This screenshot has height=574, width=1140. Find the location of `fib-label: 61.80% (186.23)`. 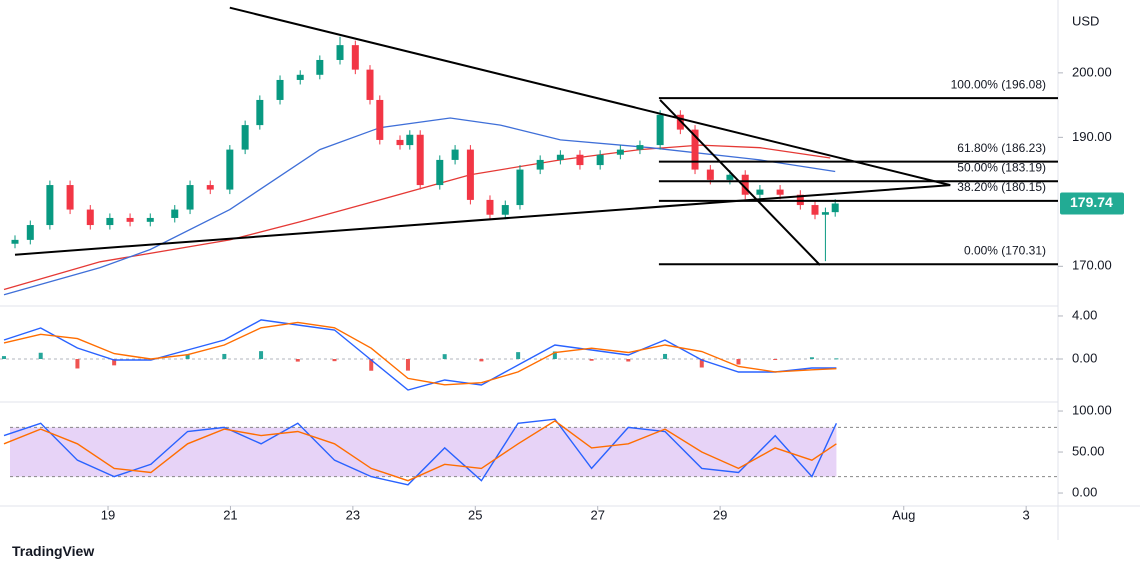

fib-label: 61.80% (186.23) is located at coordinates (1001, 148).